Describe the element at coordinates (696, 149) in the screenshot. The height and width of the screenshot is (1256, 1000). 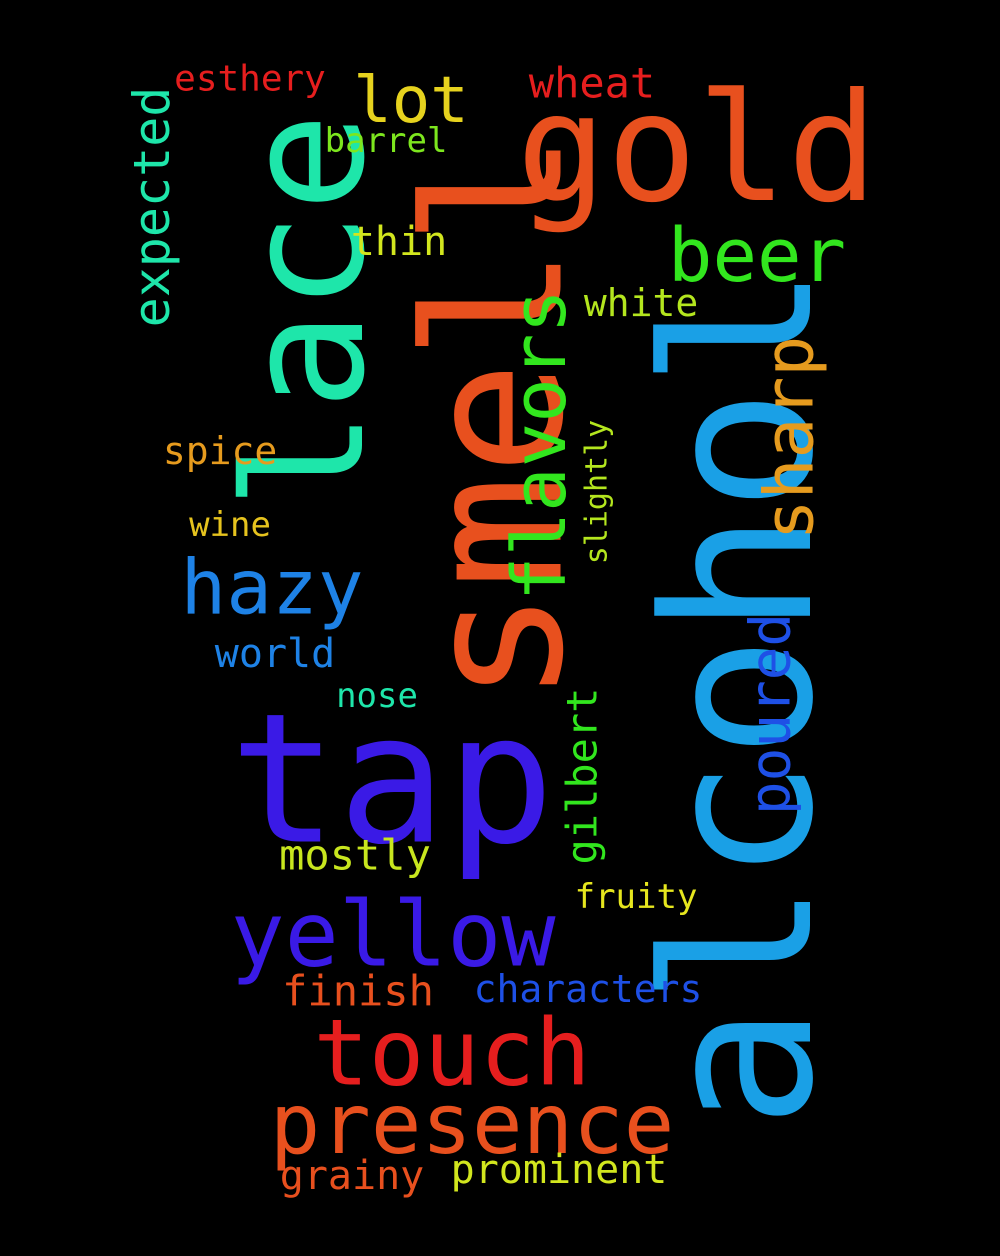
I see `word-gold: gold` at that location.